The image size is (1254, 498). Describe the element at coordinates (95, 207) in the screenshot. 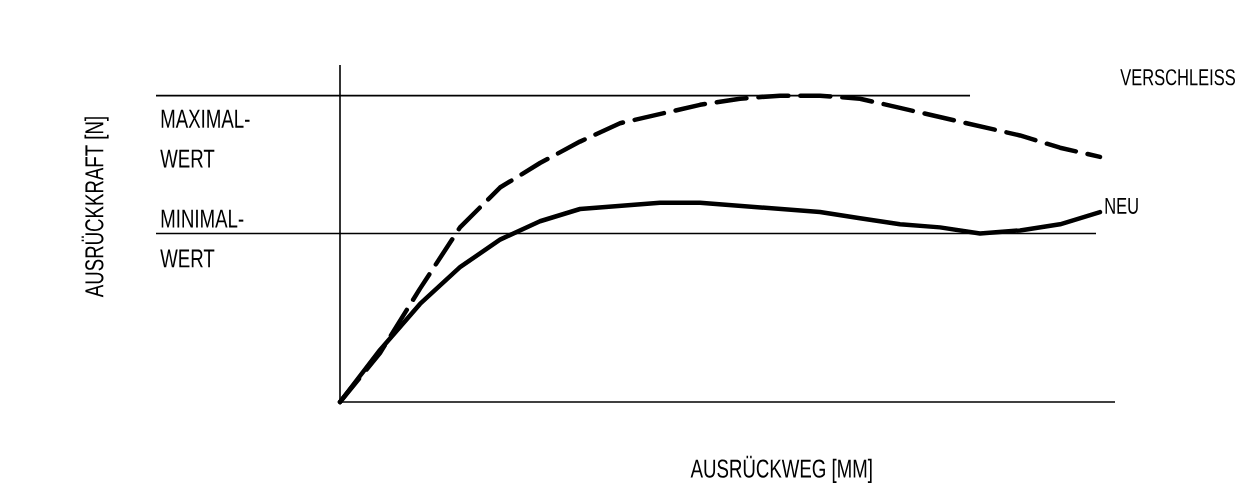

I see `text: AUSRÜCKKRAFT [N]` at that location.